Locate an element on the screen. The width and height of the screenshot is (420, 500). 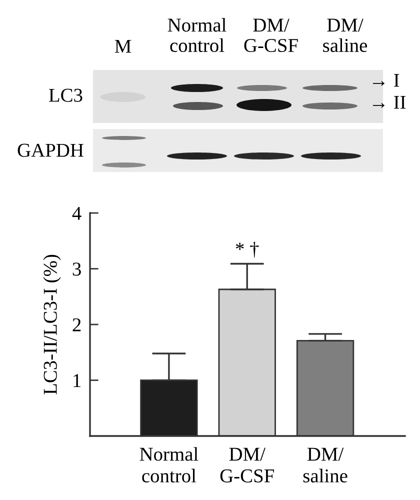
x-tick-label: Normal control is located at coordinates (169, 464).